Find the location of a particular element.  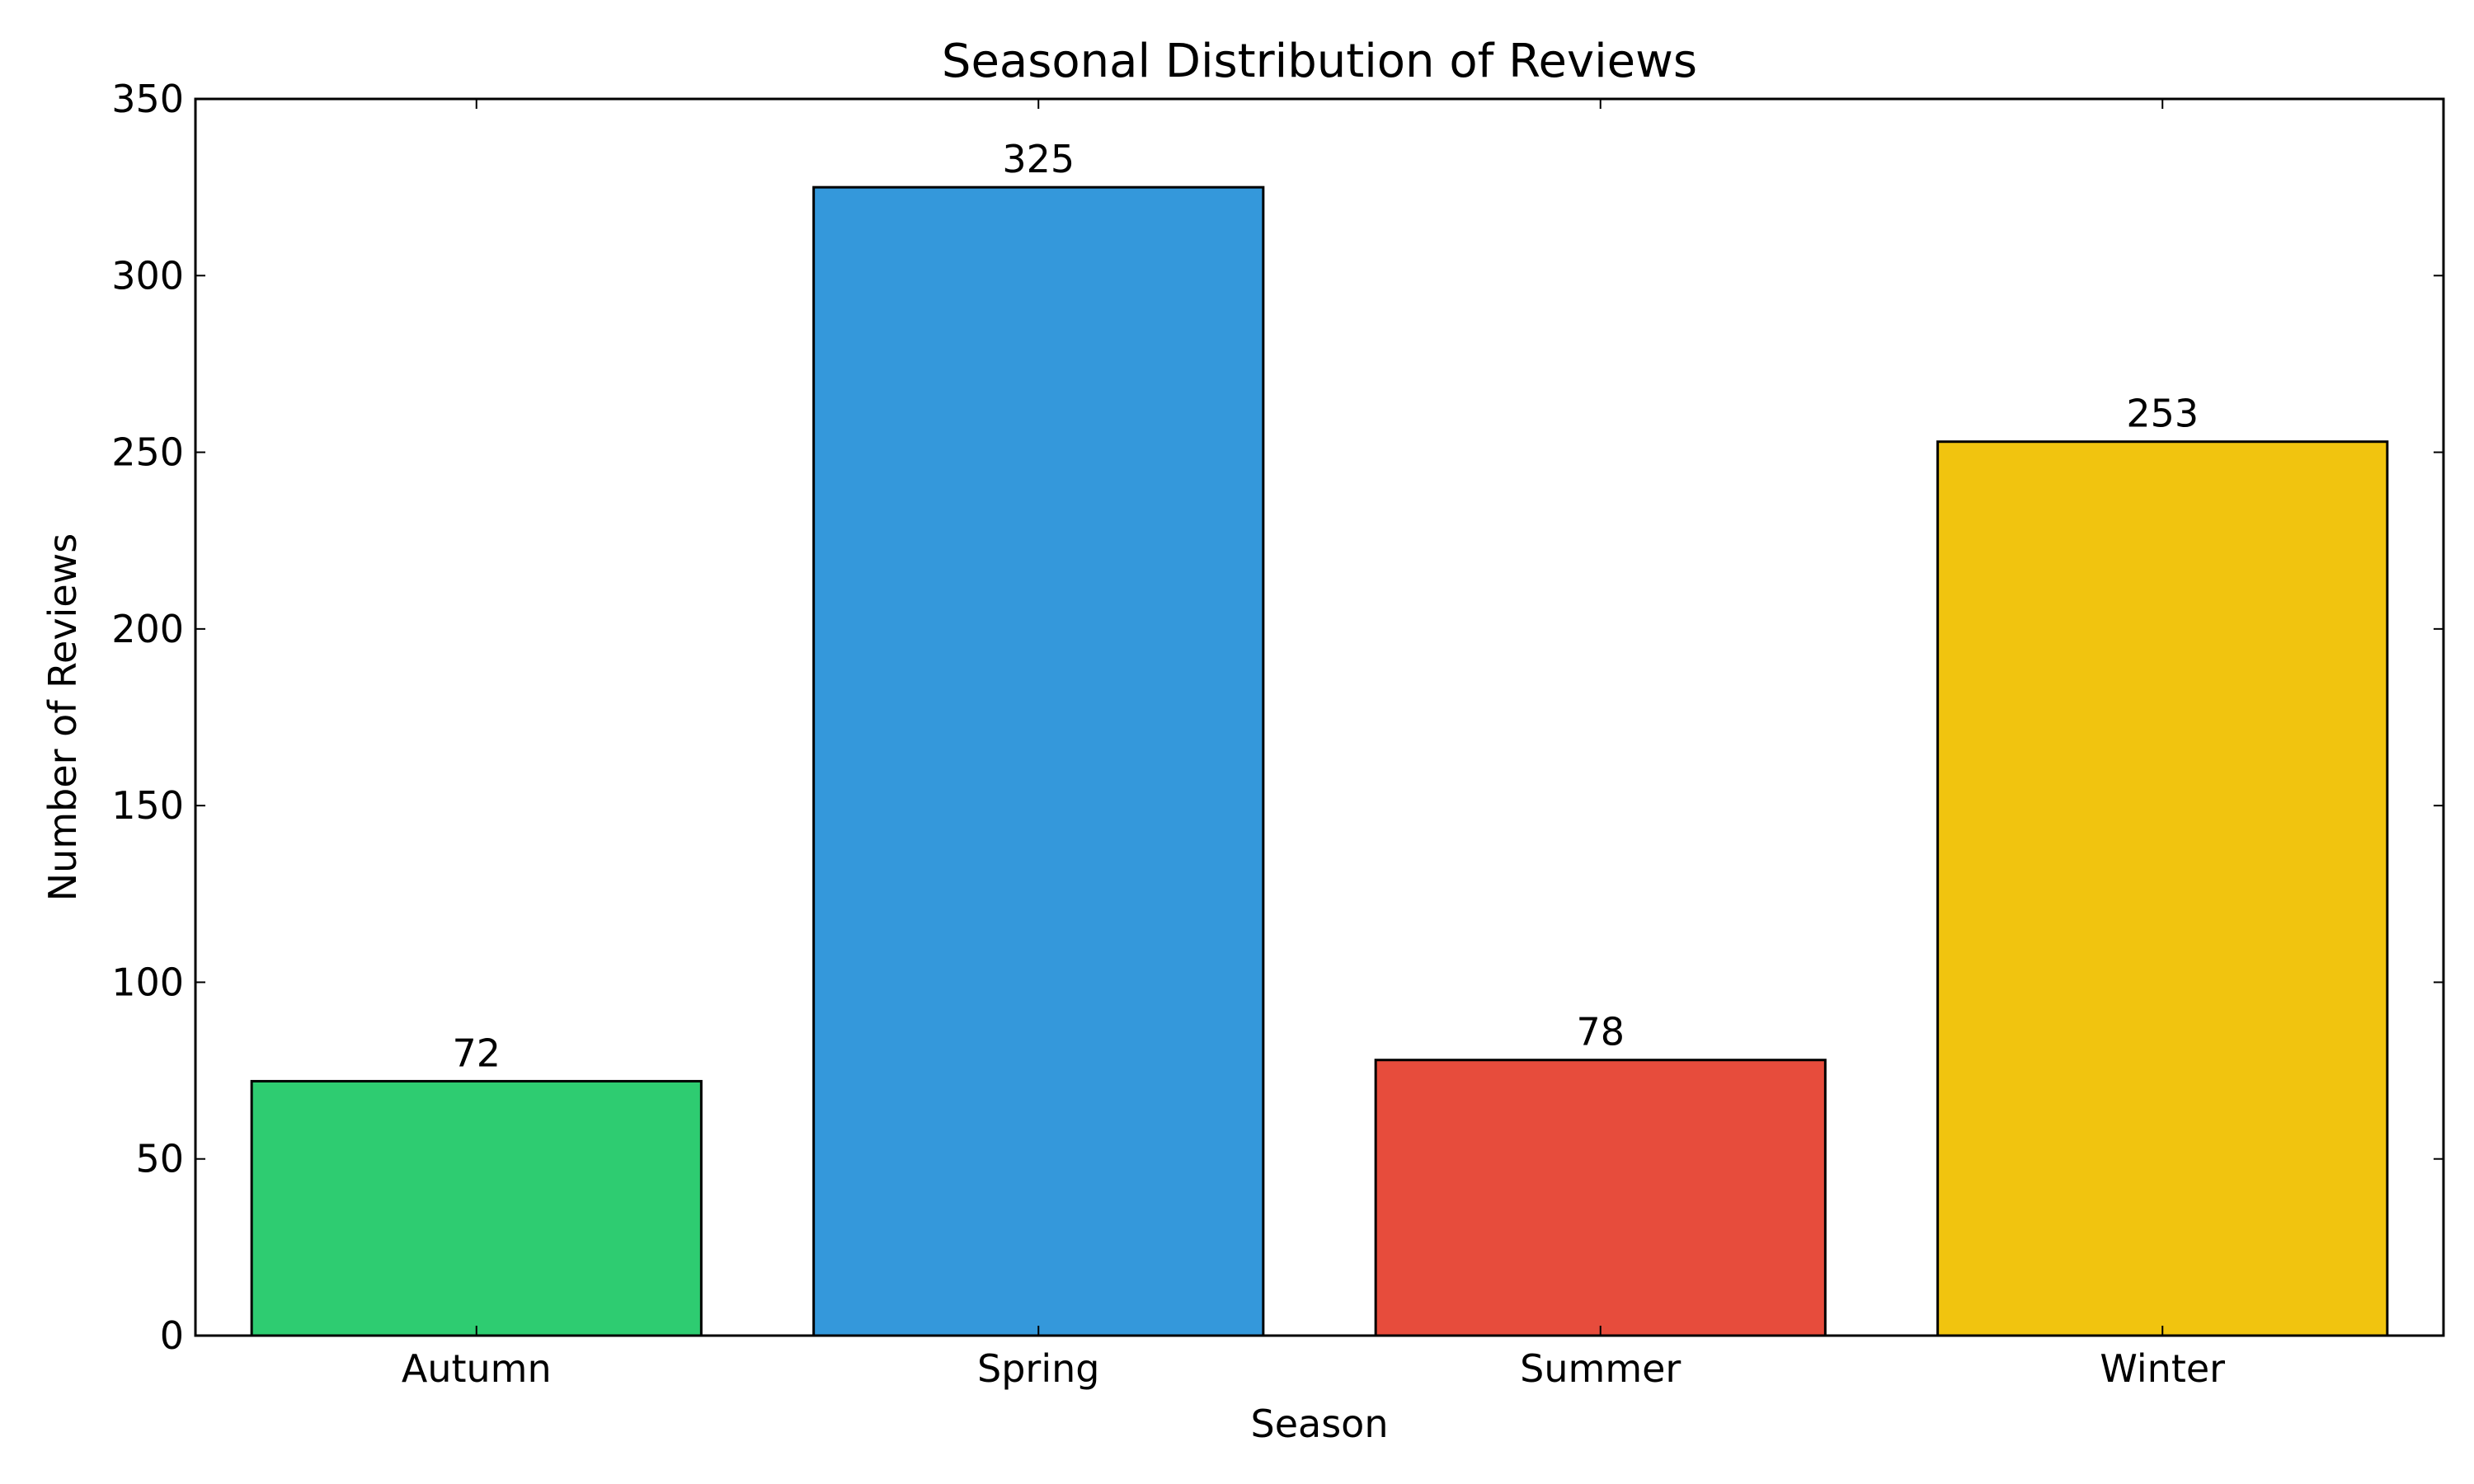

y-tick-label: 200 is located at coordinates (147, 629).